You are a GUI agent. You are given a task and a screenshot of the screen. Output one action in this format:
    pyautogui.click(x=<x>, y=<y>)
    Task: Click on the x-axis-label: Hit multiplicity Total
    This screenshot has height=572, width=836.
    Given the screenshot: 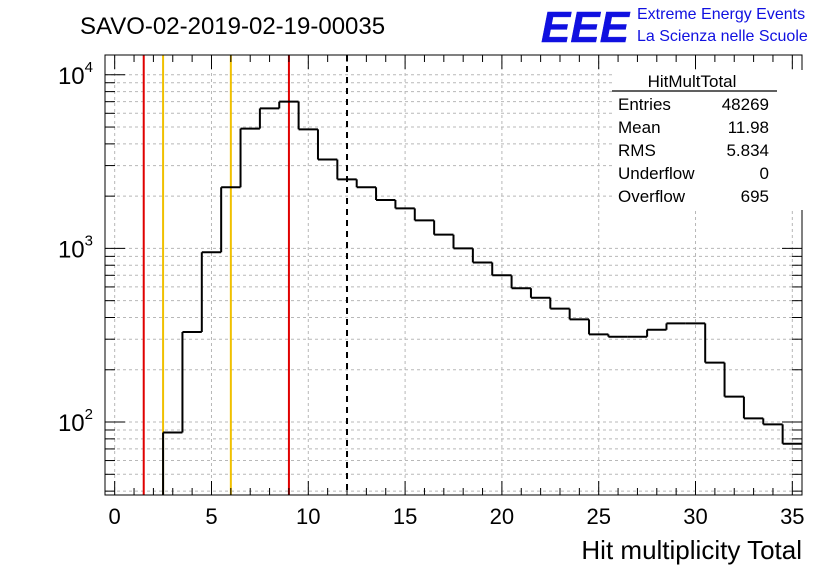 What is the action you would take?
    pyautogui.click(x=691, y=550)
    